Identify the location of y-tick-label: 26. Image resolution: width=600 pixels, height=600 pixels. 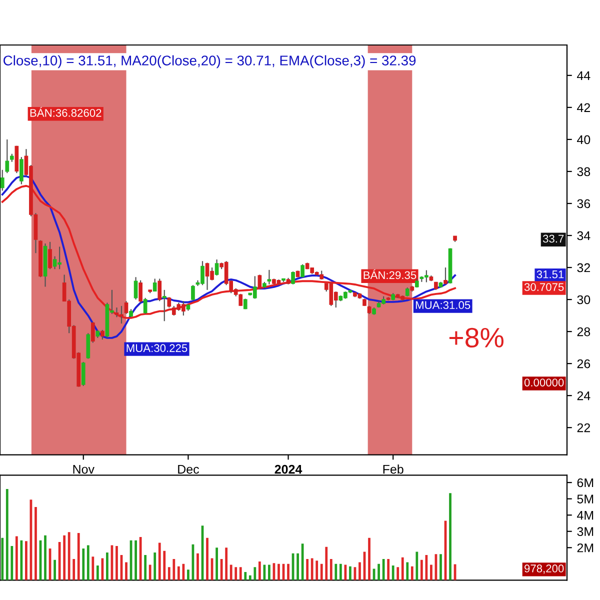
(583, 363).